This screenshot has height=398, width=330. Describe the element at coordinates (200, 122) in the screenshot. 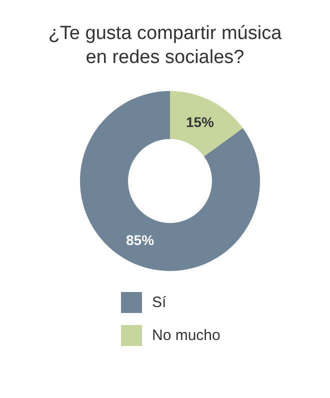

I see `data-label: 15%` at that location.